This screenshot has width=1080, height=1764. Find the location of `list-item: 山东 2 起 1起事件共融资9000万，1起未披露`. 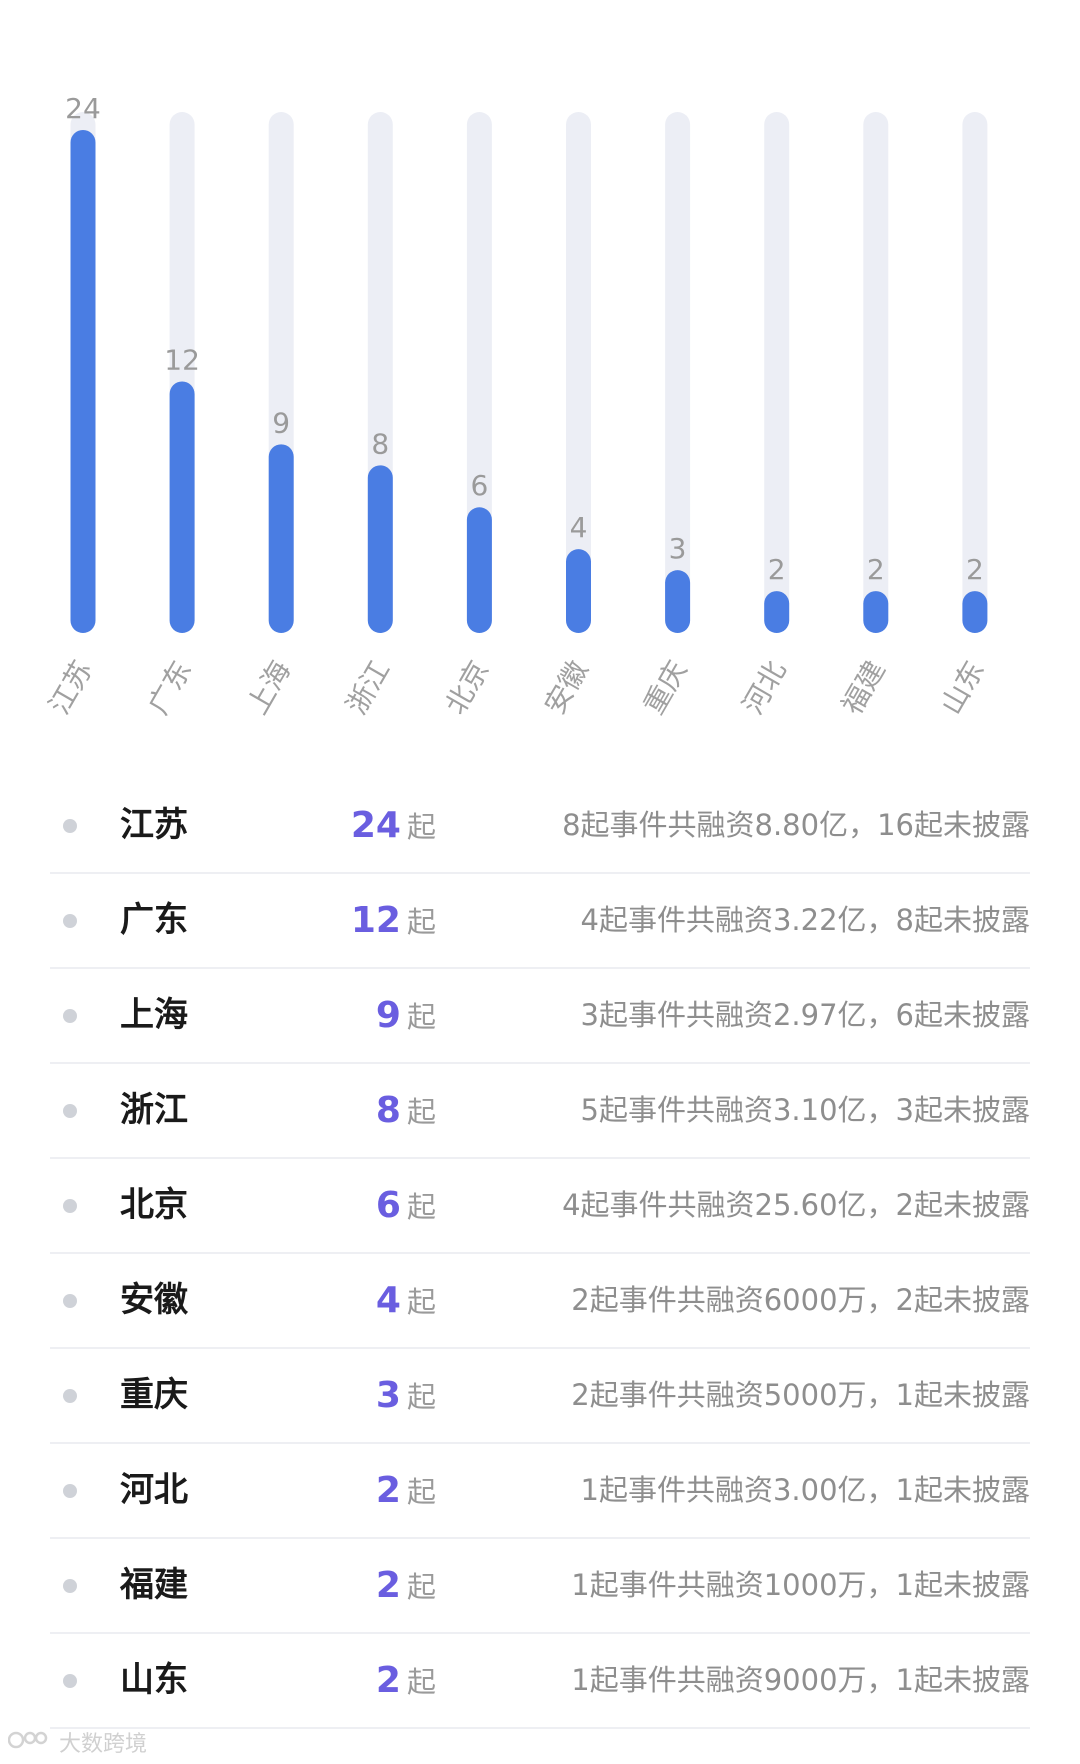

list-item: 山东 2 起 1起事件共融资9000万，1起未披露 is located at coordinates (540, 1681).